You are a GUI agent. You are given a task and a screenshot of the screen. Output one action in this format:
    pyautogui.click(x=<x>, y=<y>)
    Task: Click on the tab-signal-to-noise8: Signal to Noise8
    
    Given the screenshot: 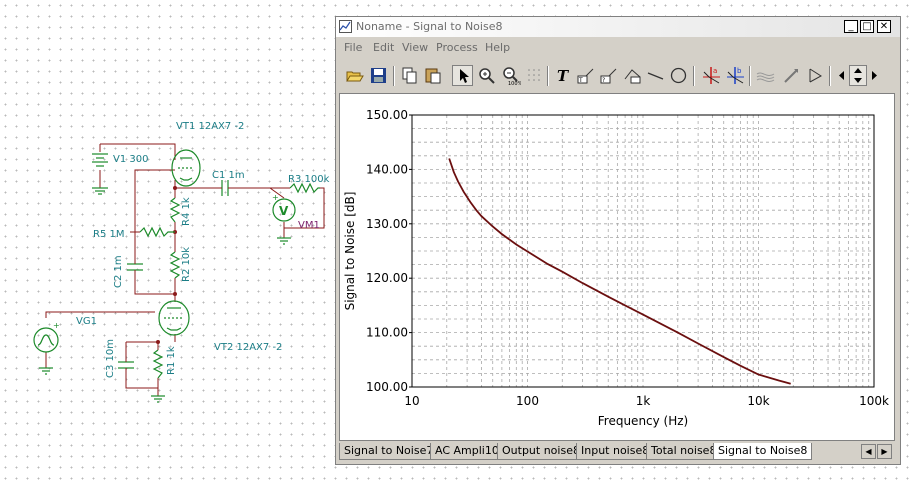 What is the action you would take?
    pyautogui.click(x=763, y=451)
    